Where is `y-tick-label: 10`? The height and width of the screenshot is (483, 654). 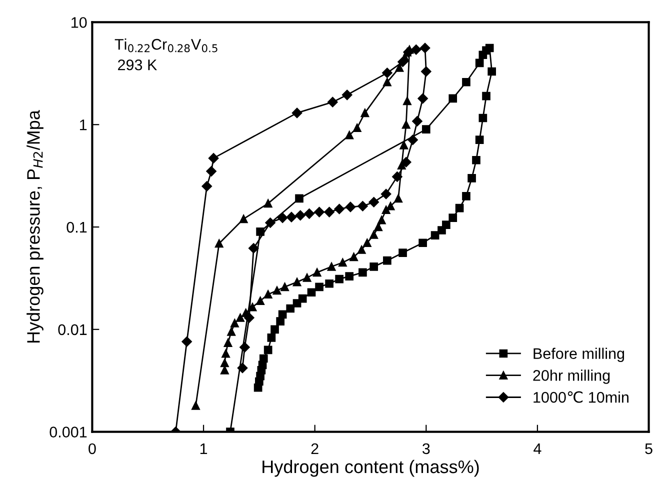 y-tick-label: 10 is located at coordinates (79, 22).